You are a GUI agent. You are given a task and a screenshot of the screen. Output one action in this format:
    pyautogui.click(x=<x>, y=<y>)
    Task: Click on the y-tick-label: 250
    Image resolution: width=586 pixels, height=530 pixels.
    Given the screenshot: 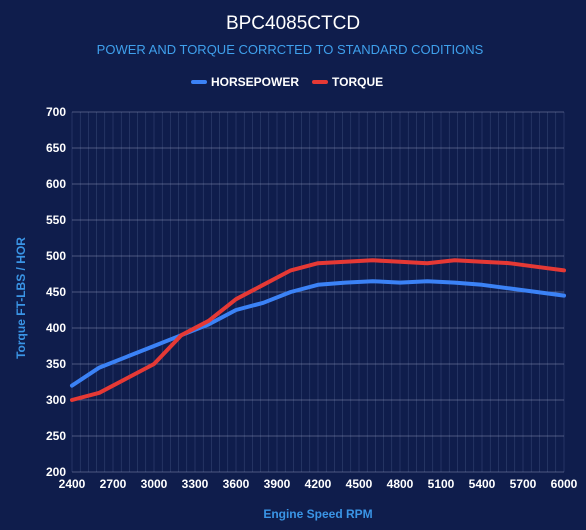 What is the action you would take?
    pyautogui.click(x=56, y=436)
    